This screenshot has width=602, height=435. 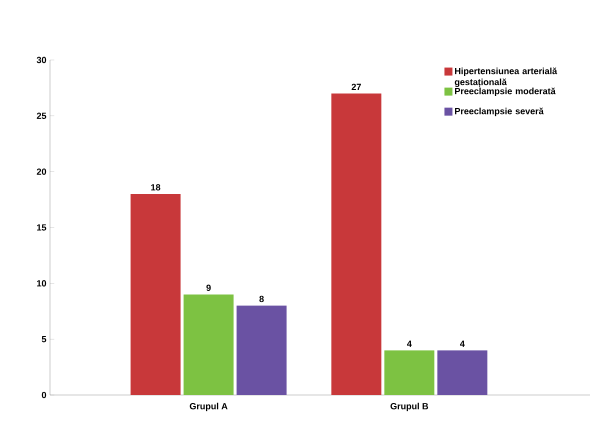 I want to click on y-tick-label: 15, so click(x=41, y=227).